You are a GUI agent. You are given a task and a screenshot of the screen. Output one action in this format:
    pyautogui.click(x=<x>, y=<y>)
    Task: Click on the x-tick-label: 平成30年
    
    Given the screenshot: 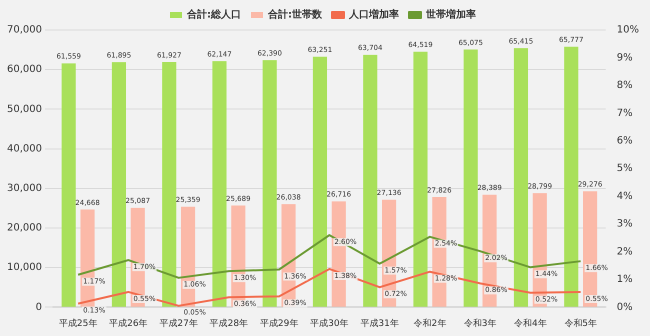 What is the action you would take?
    pyautogui.click(x=329, y=323)
    